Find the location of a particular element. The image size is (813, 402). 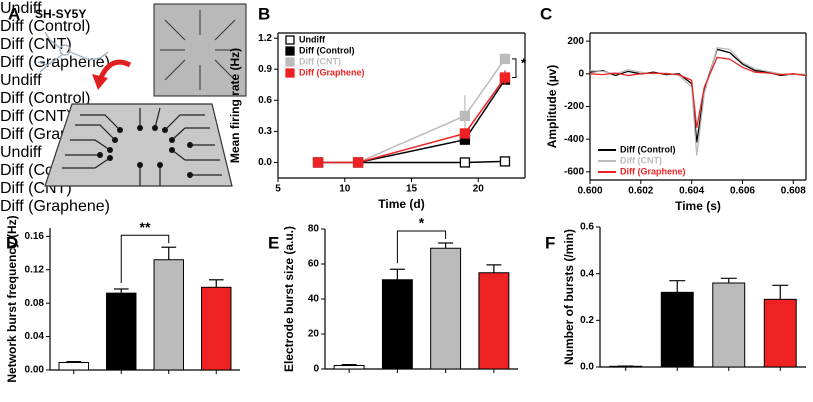

y-axis-label: Amplitude (µv) is located at coordinates (552, 107).